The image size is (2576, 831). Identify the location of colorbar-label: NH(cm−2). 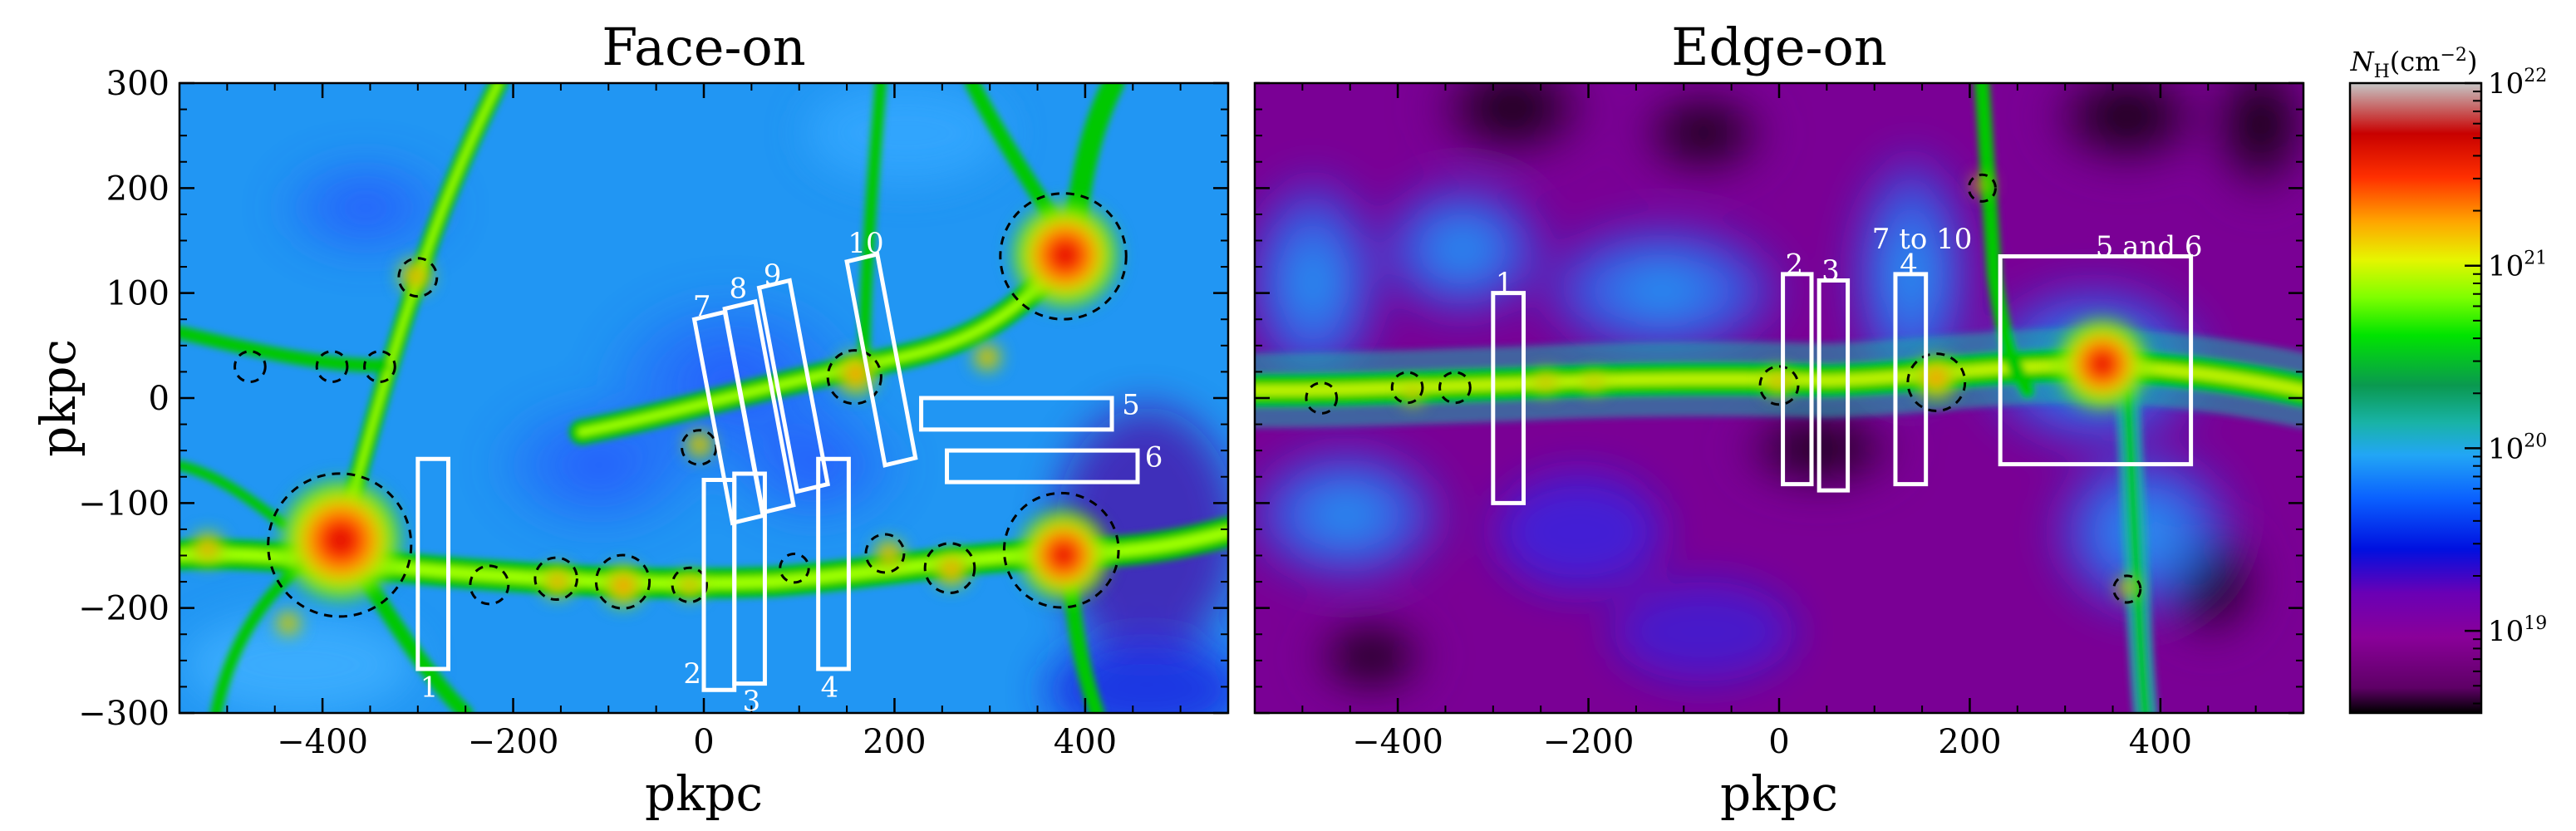
(2414, 63).